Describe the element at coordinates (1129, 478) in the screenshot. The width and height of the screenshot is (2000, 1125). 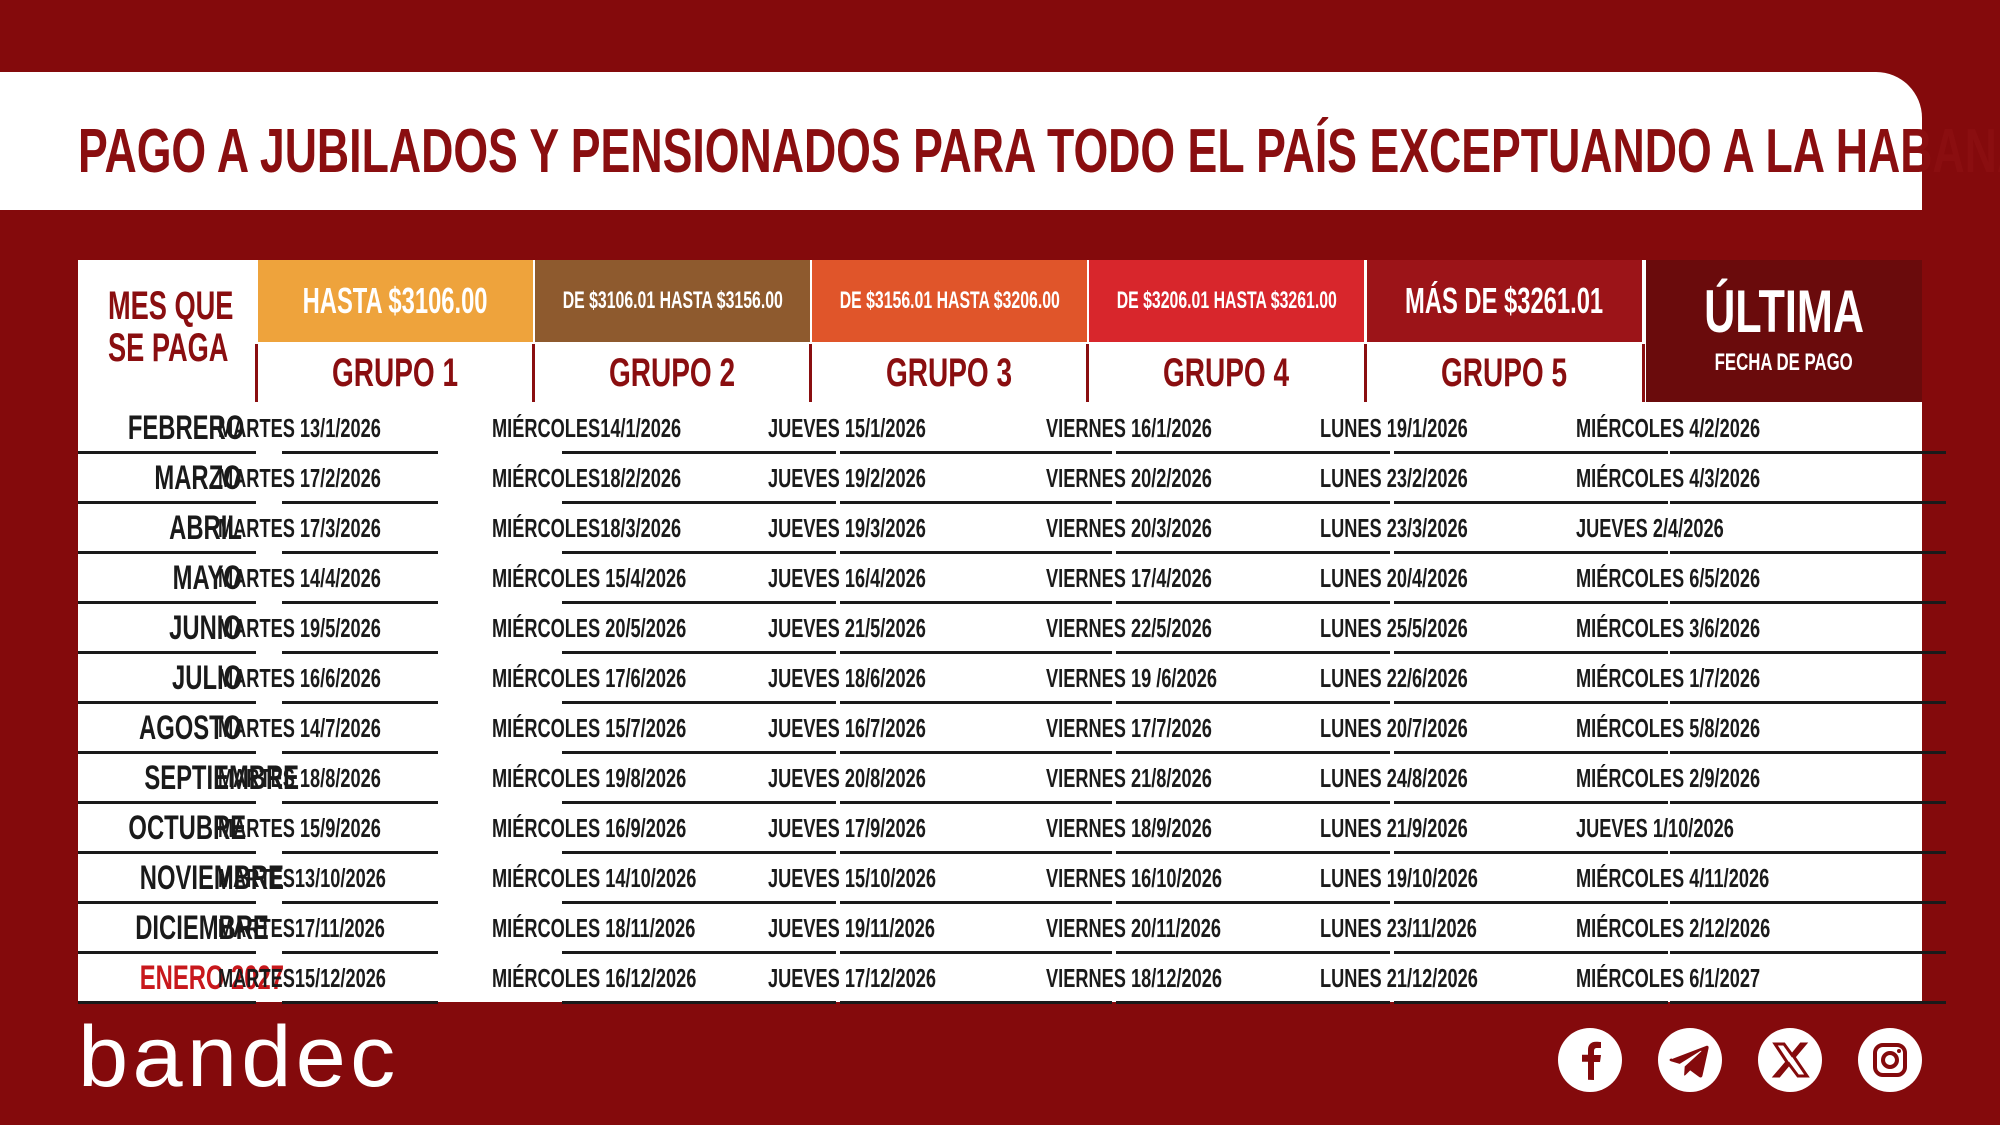
I see `group-4-date-cell: VIERNES 20/2/2026` at that location.